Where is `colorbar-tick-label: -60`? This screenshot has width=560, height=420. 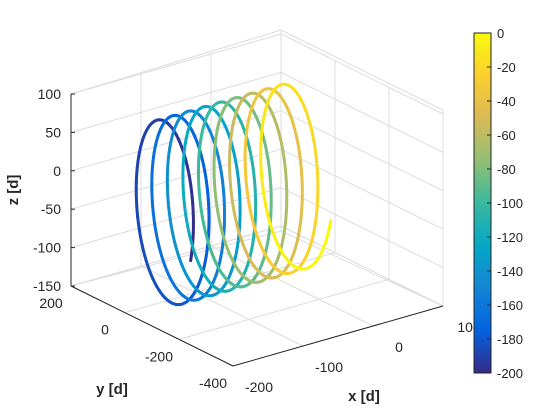
colorbar-tick-label: -60 is located at coordinates (506, 135).